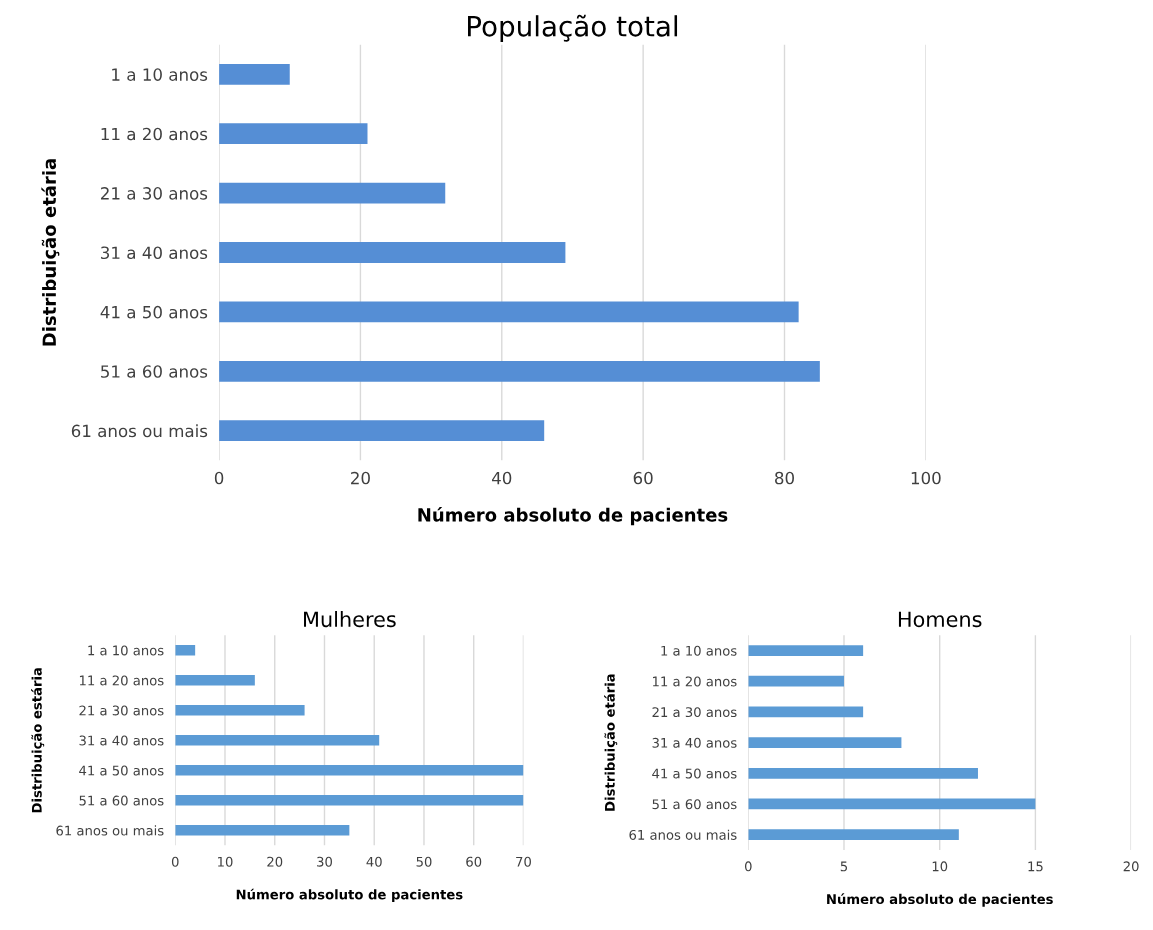  What do you see at coordinates (926, 478) in the screenshot?
I see `x-tick-label: 100` at bounding box center [926, 478].